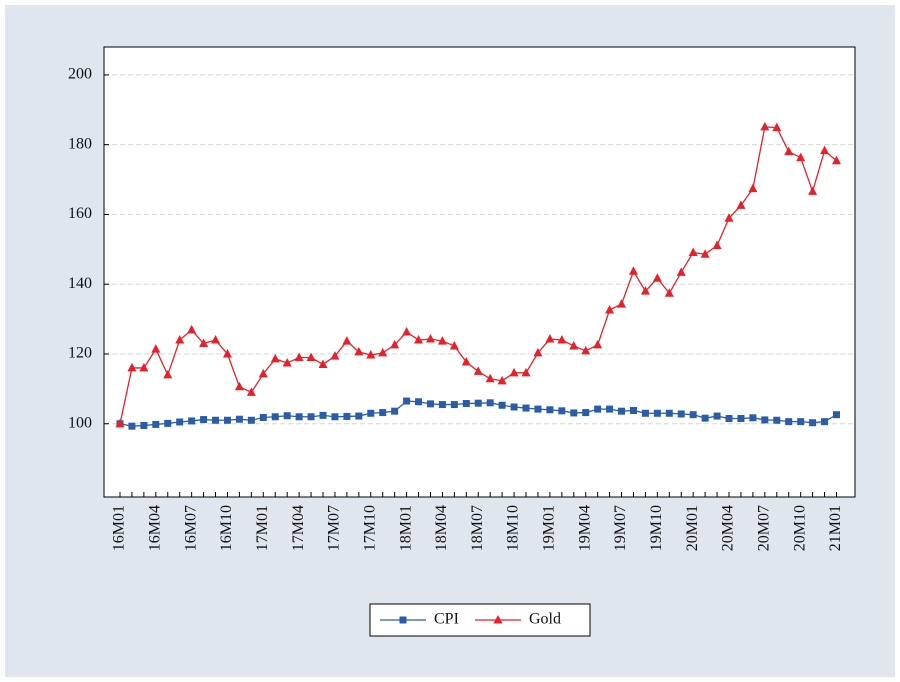  I want to click on x-tick-label: 17M07, so click(334, 528).